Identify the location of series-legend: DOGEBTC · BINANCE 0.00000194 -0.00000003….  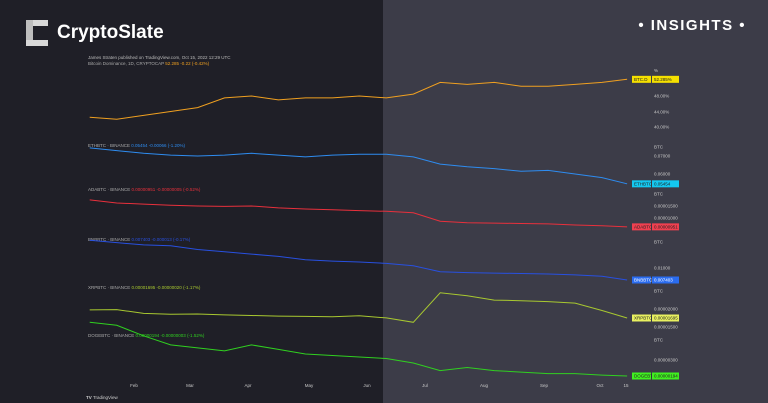
(146, 335).